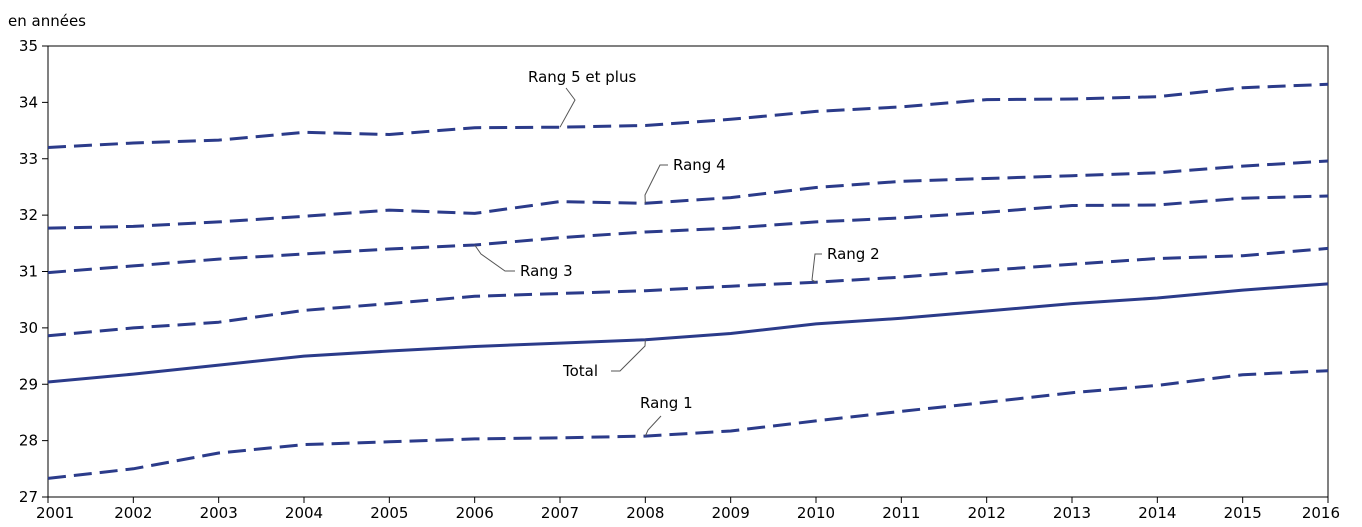 This screenshot has height=527, width=1362. I want to click on series-label-rang-1: Rang 1, so click(666, 403).